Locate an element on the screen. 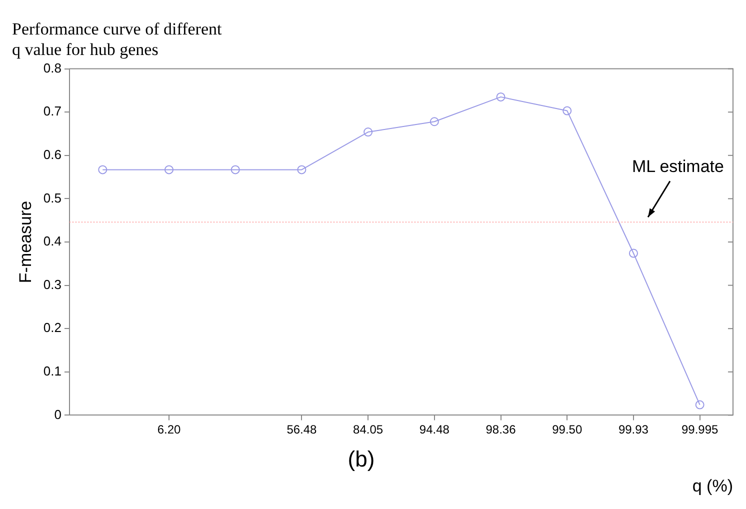 This screenshot has height=509, width=746. x-tick-label: 99.93 is located at coordinates (633, 429).